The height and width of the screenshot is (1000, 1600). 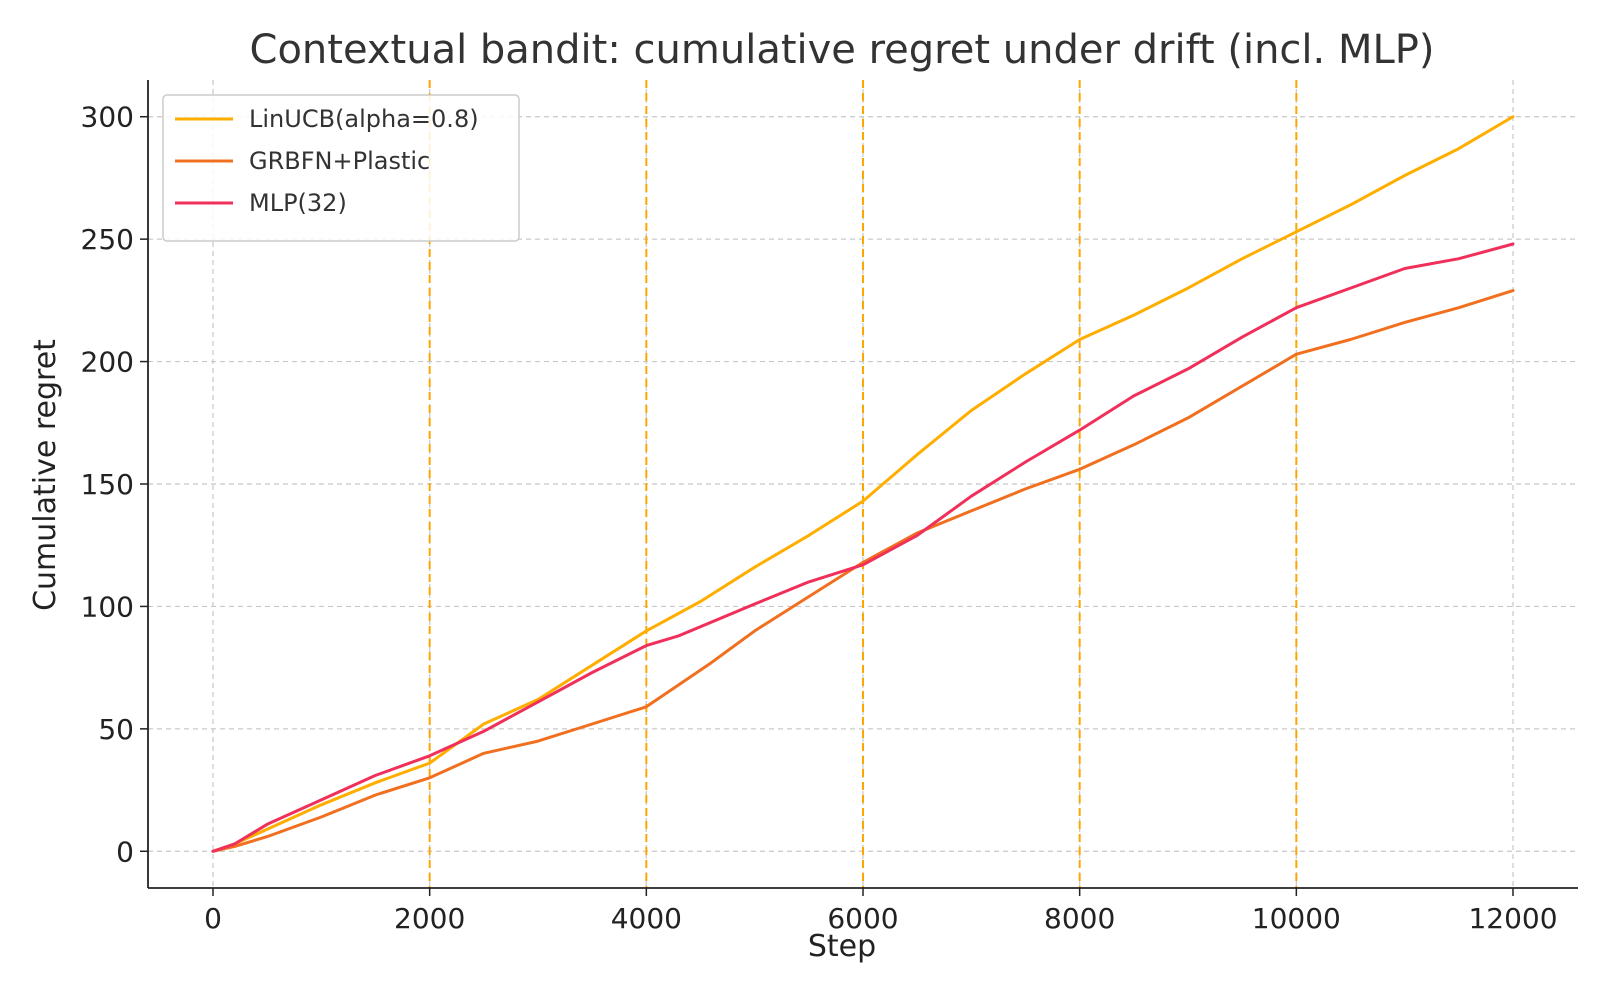 I want to click on legend-box, so click(x=341, y=168).